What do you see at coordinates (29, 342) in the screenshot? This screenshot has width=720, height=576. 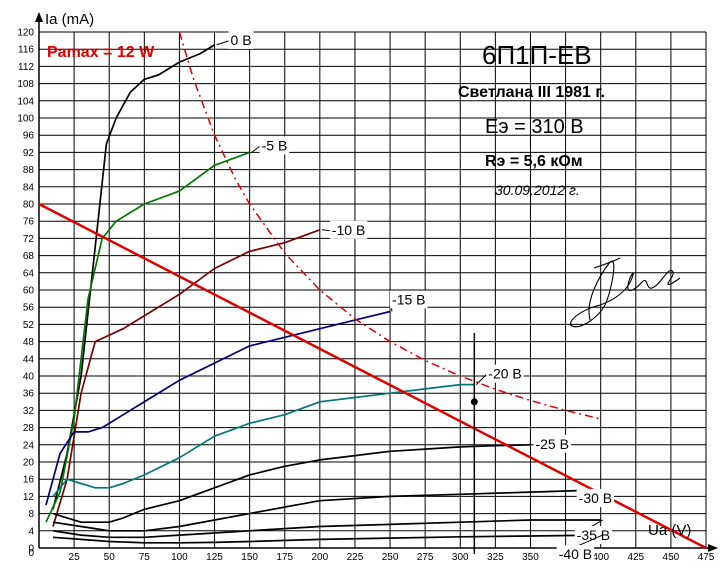 I see `y-tick-label: 48` at bounding box center [29, 342].